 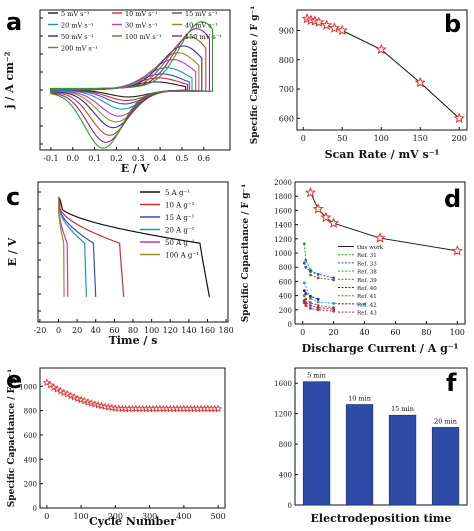 What do you see at coordinates (149, 516) in the screenshot?
I see `panel-e-x-tick-label: 300` at bounding box center [149, 516].